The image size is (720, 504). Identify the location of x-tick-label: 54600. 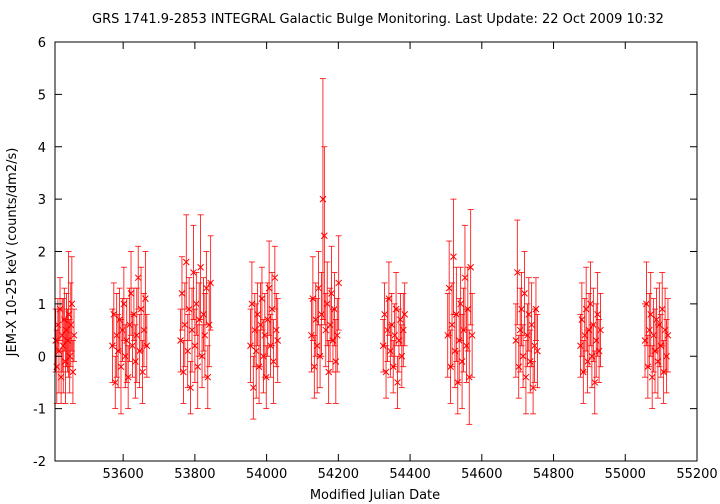
(481, 474).